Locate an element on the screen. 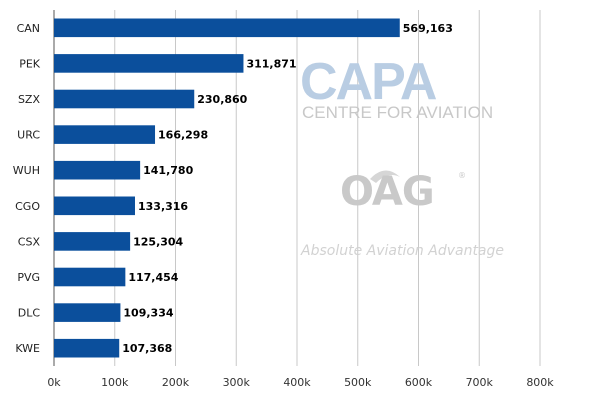 Image resolution: width=600 pixels, height=400 pixels. data-label: 107,368 is located at coordinates (147, 348).